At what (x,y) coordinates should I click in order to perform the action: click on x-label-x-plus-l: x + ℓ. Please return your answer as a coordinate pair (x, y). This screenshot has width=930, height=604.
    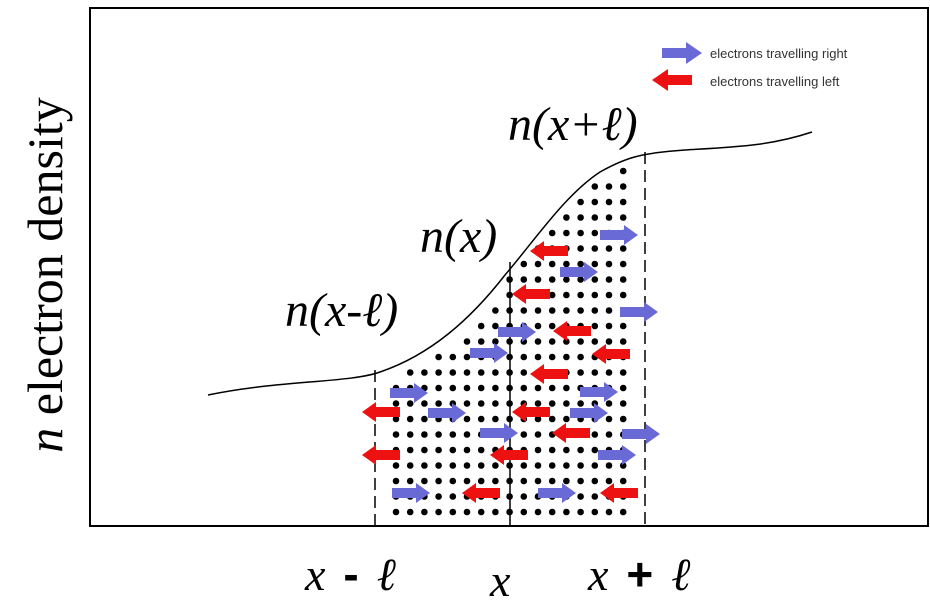
    Looking at the image, I should click on (639, 574).